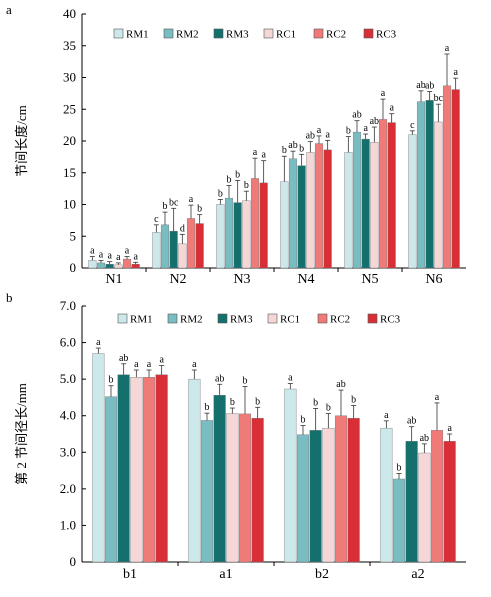 This screenshot has height=597, width=491. What do you see at coordinates (369, 279) in the screenshot?
I see `x-tick-label: N5` at bounding box center [369, 279].